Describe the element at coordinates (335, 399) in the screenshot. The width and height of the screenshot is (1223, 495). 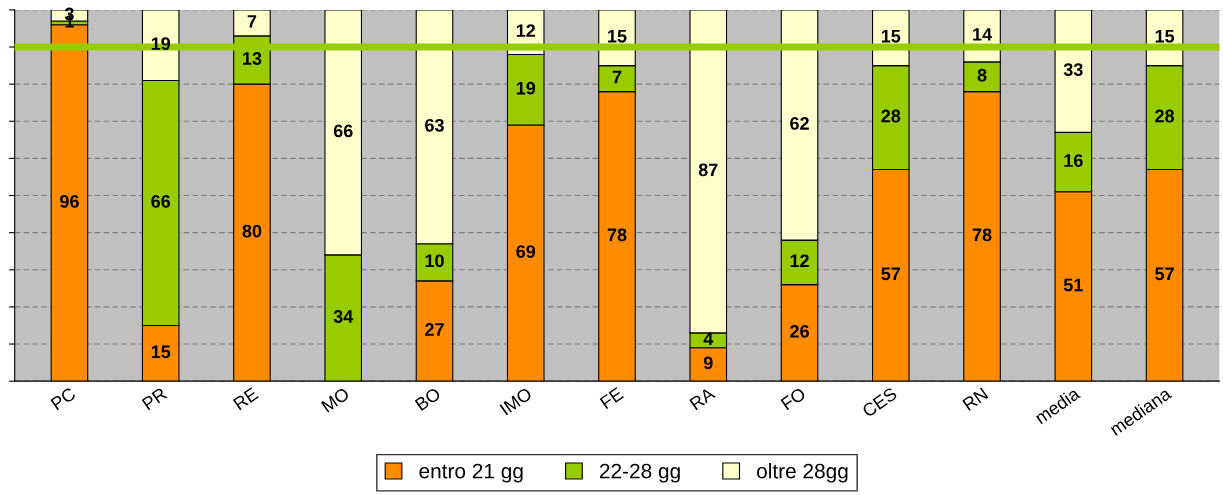
I see `x-tick-label: MO` at that location.